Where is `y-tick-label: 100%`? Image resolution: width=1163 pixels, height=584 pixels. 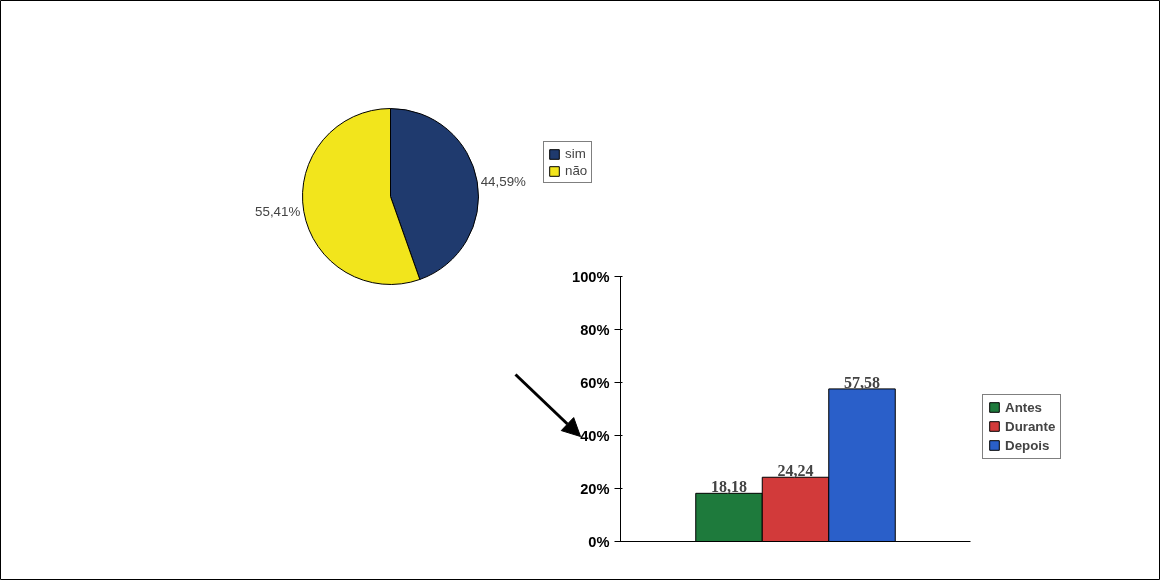 y-tick-label: 100% is located at coordinates (591, 276).